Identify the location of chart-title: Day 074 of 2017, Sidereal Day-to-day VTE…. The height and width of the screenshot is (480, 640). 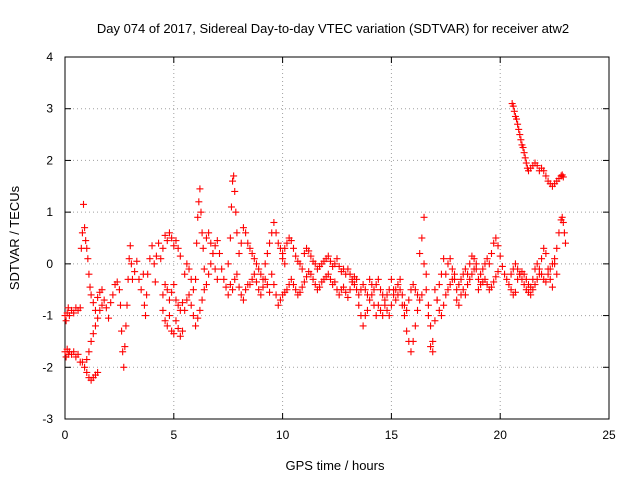
(333, 28).